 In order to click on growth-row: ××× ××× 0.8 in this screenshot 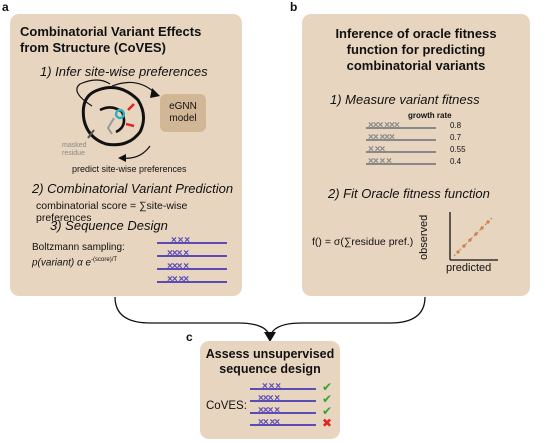, I will do `click(426, 126)`.